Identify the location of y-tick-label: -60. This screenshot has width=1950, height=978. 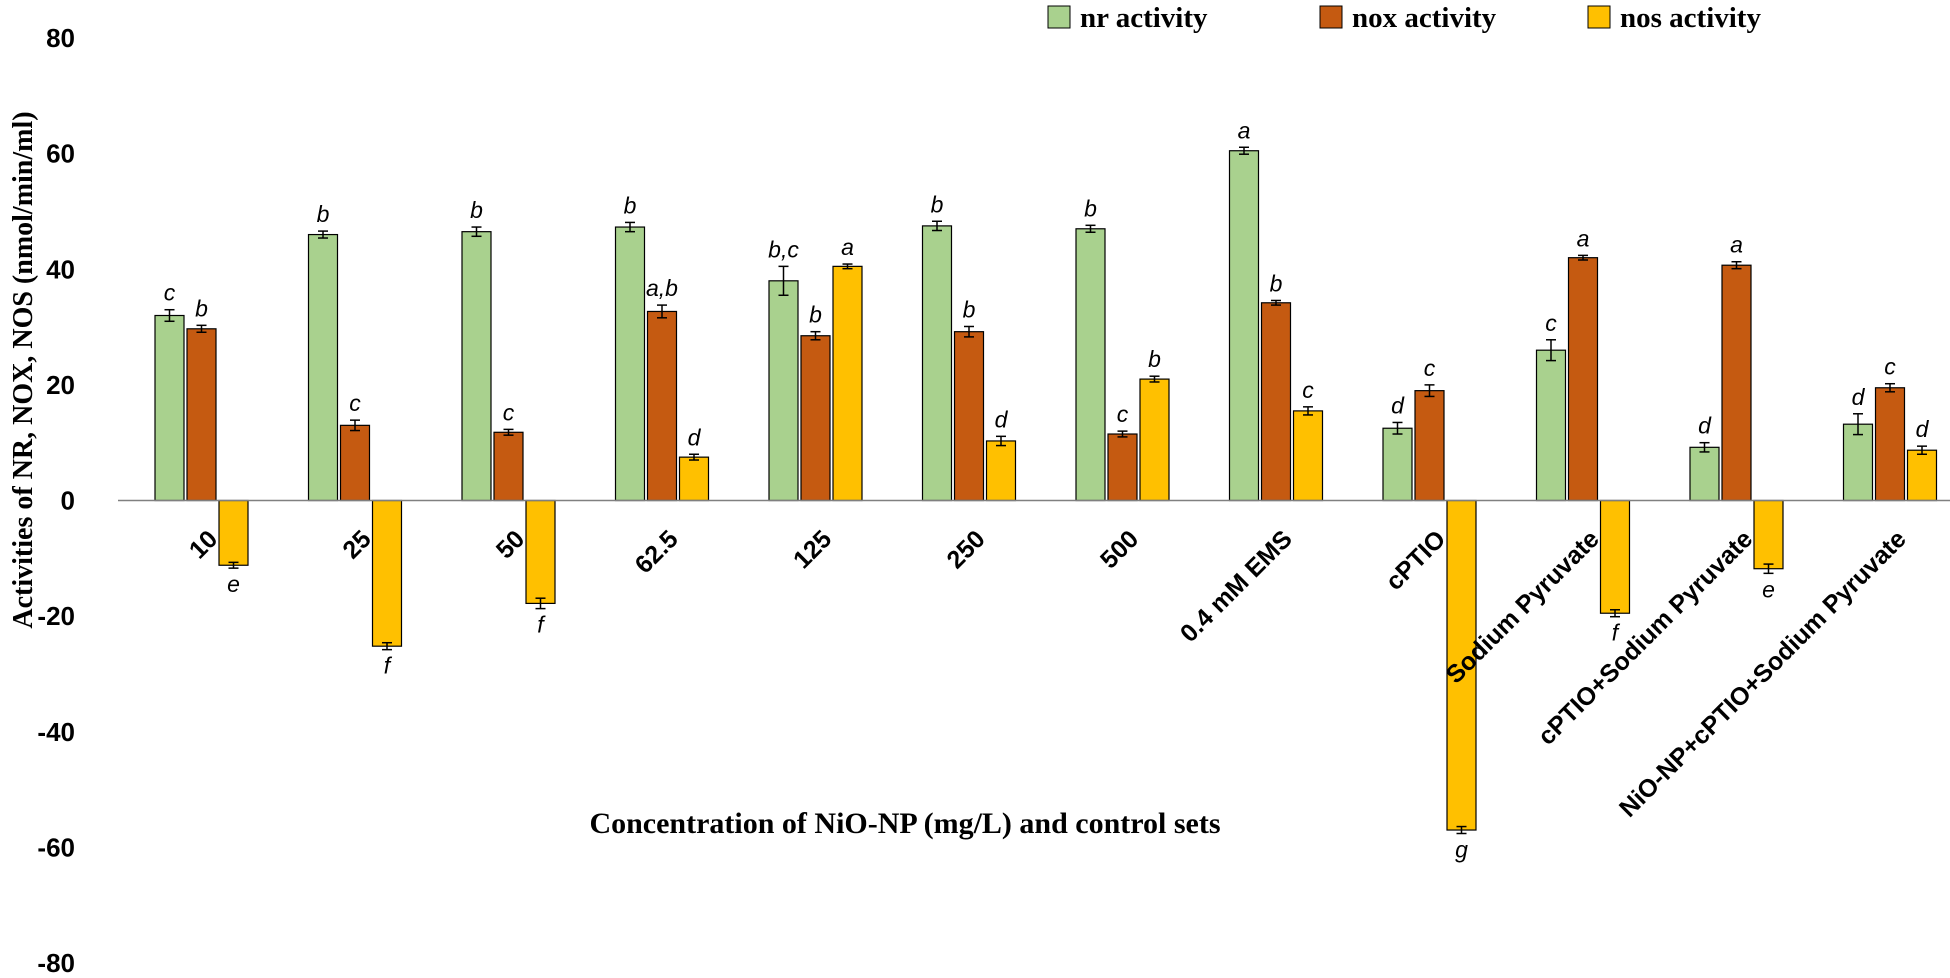
(56, 847).